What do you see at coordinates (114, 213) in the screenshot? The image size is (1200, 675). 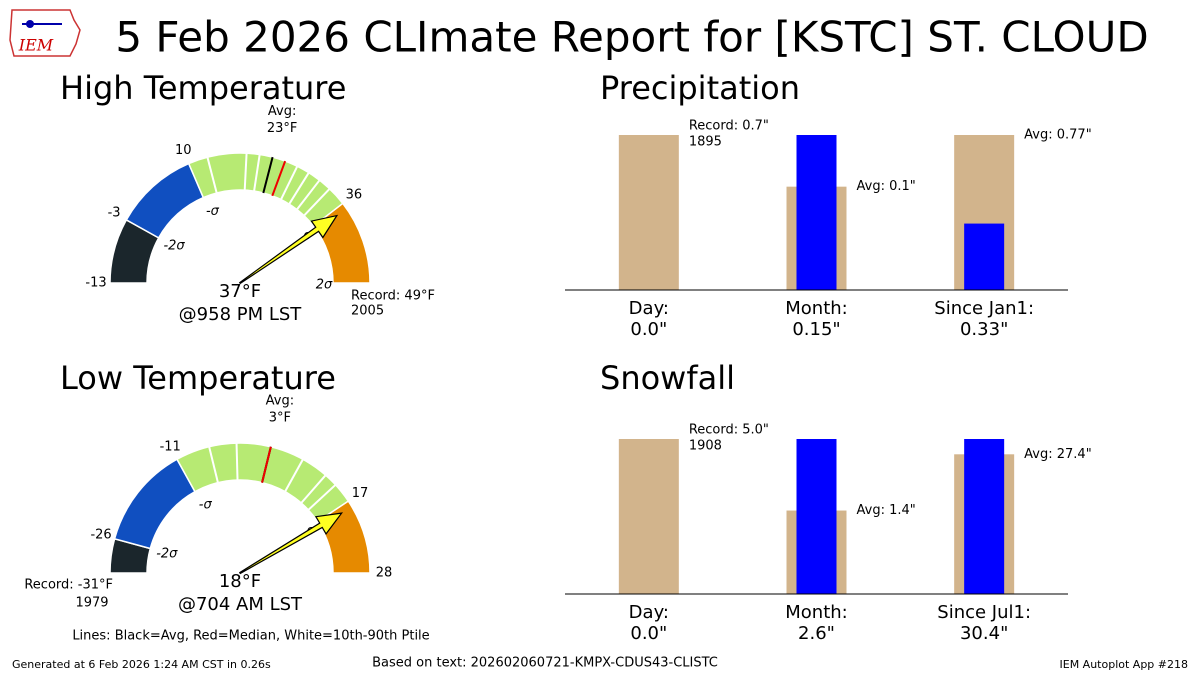 I see `tick-label: -3` at bounding box center [114, 213].